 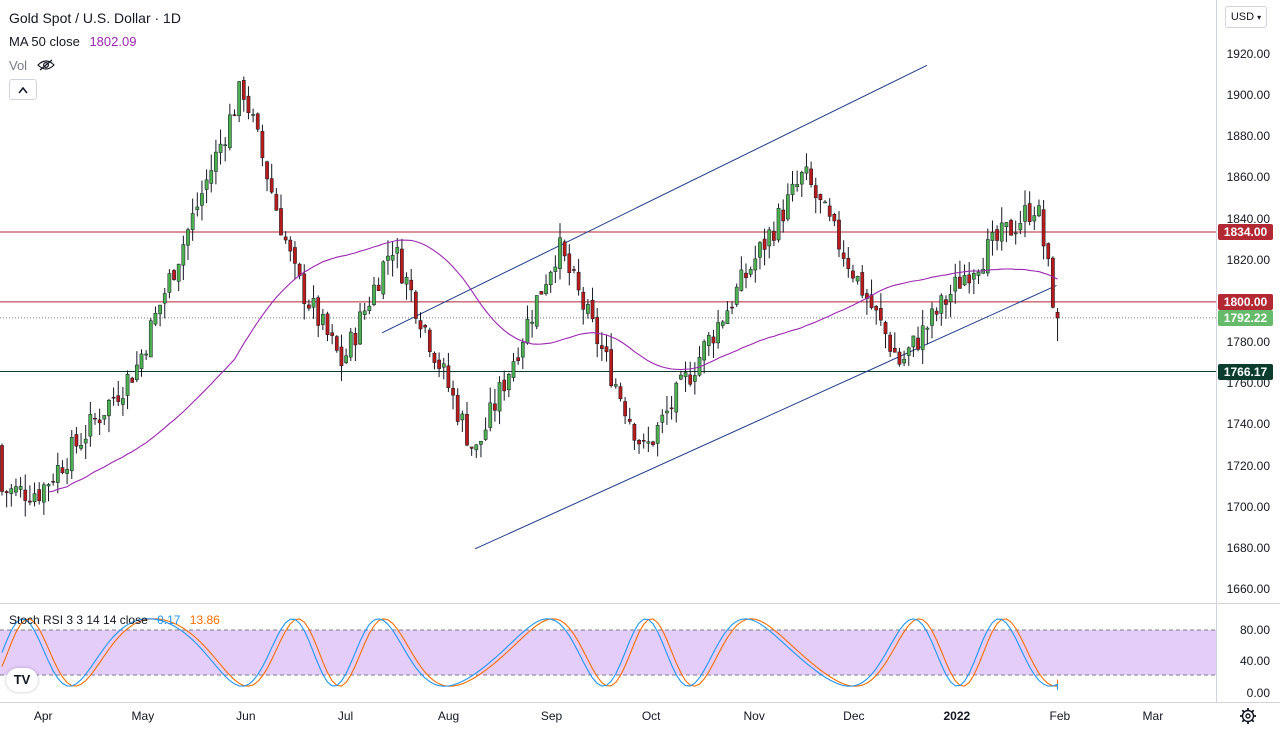 What do you see at coordinates (754, 716) in the screenshot?
I see `time-axis-label: Nov` at bounding box center [754, 716].